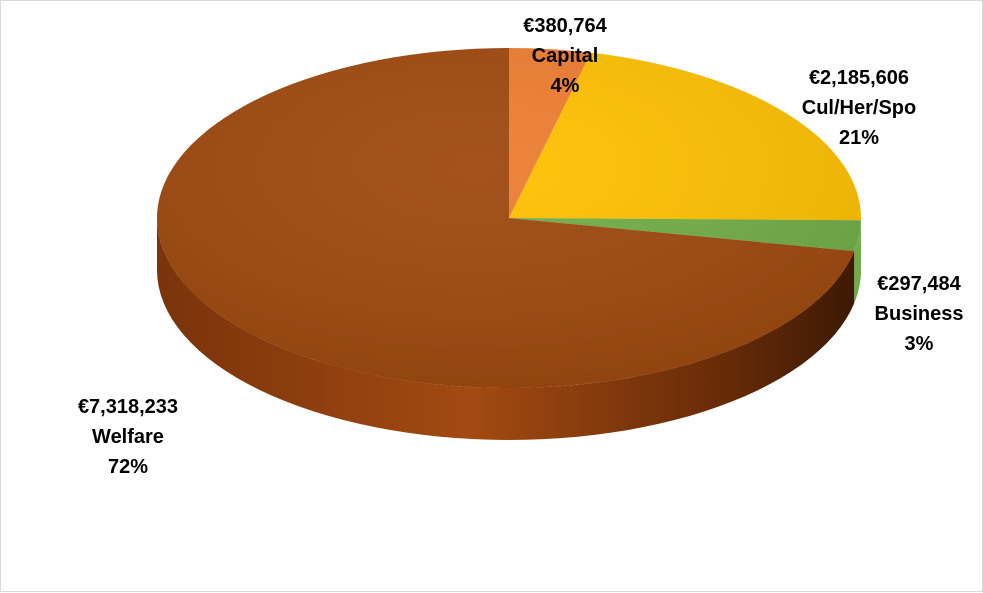 Image resolution: width=983 pixels, height=593 pixels. I want to click on data-label-category: Cul/Her/Spo, so click(859, 108).